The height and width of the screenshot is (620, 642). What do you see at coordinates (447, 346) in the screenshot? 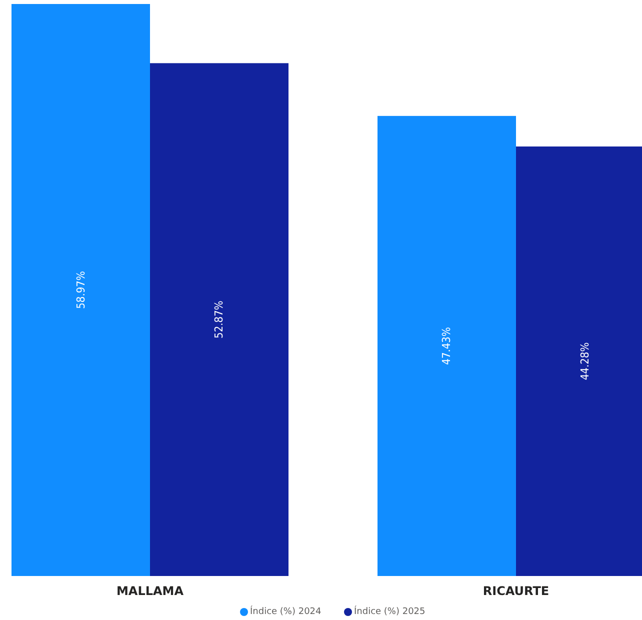
I see `data-label: 47.43%` at bounding box center [447, 346].